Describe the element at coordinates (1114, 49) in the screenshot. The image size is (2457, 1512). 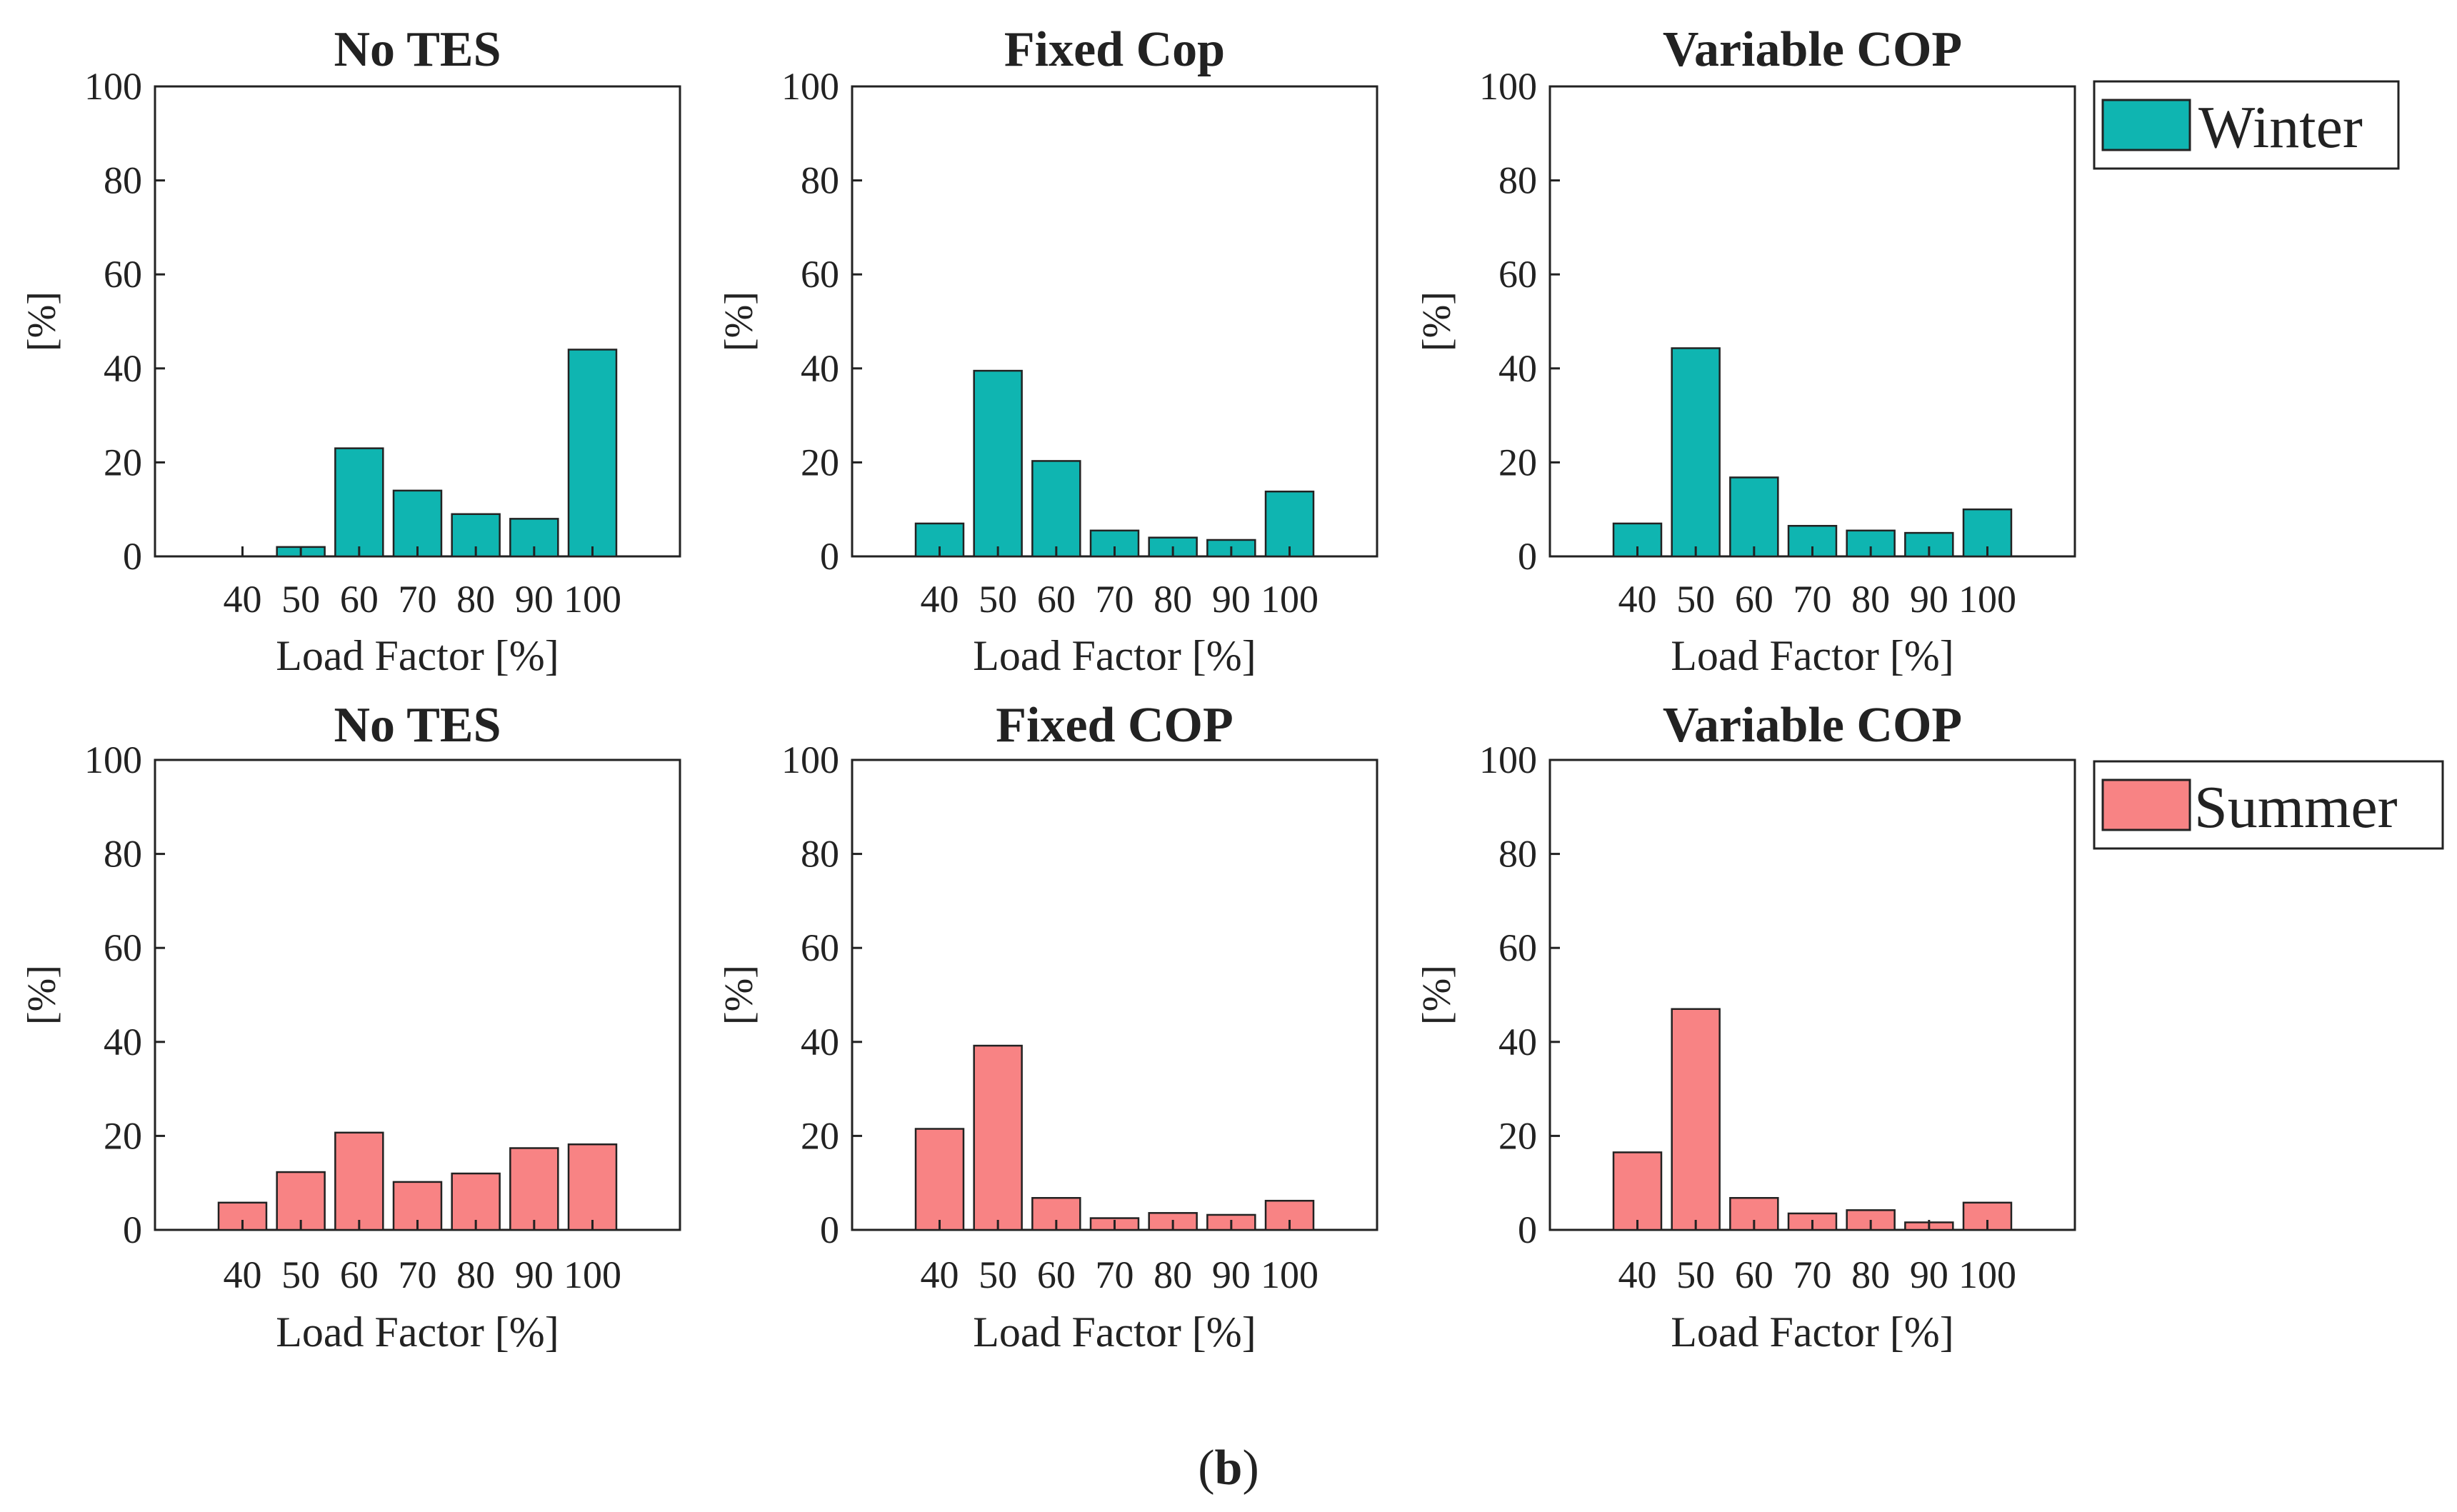
I see `chart-title: Fixed Cop` at that location.